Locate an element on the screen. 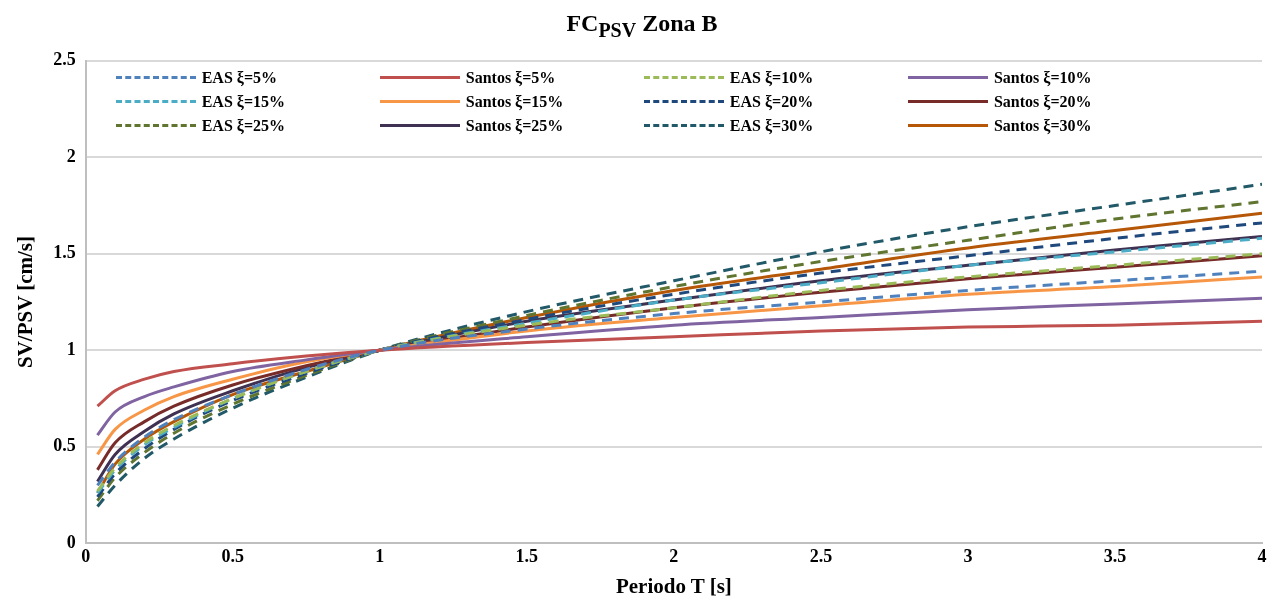 This screenshot has height=610, width=1284. y-tick-label: 0.5 is located at coordinates (64, 445).